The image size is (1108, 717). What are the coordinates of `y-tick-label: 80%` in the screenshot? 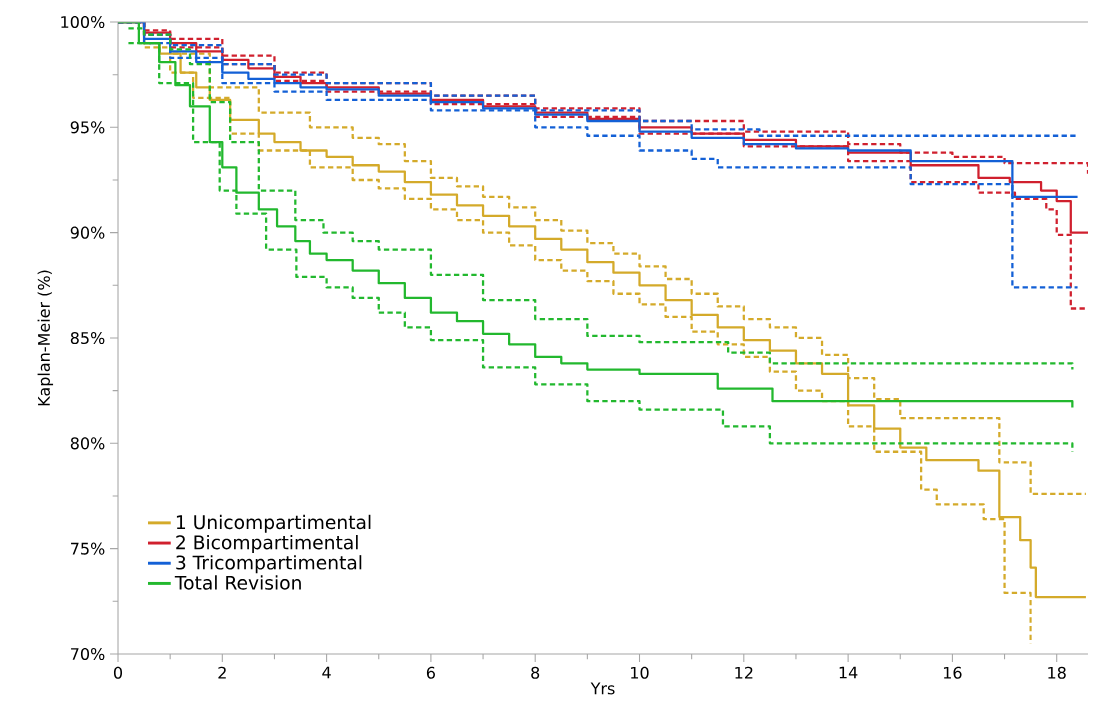 It's located at (87, 443).